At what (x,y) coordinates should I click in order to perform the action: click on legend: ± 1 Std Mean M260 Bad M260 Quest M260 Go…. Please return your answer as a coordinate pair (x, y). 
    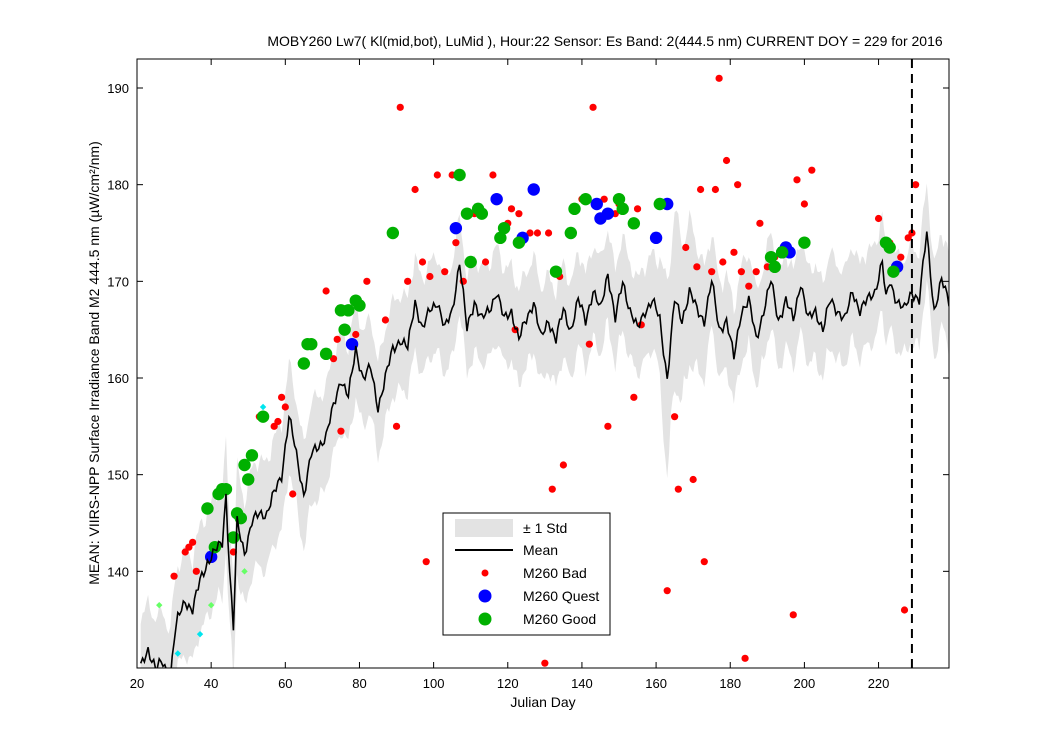
    Looking at the image, I should click on (526, 574).